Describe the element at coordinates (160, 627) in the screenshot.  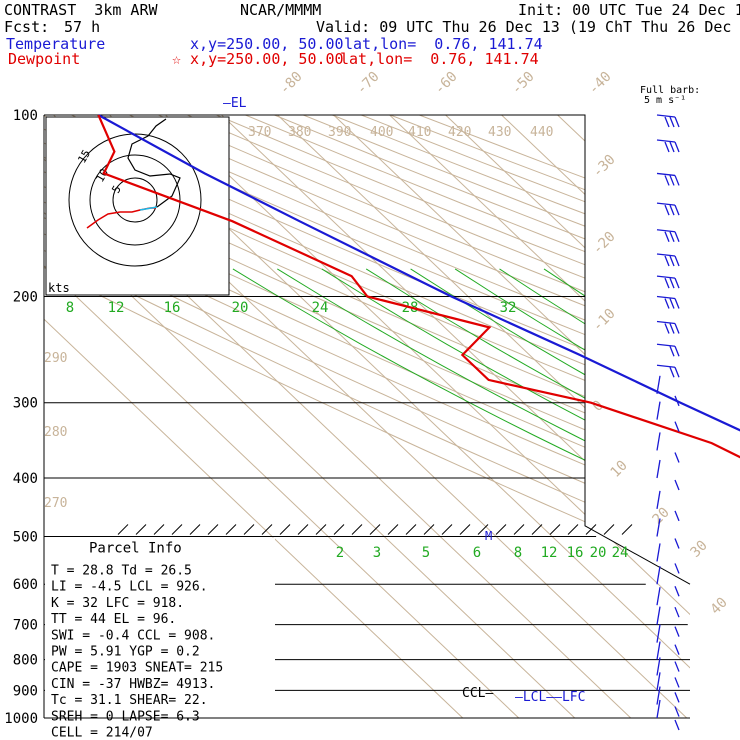
I see `parcel-info-box` at that location.